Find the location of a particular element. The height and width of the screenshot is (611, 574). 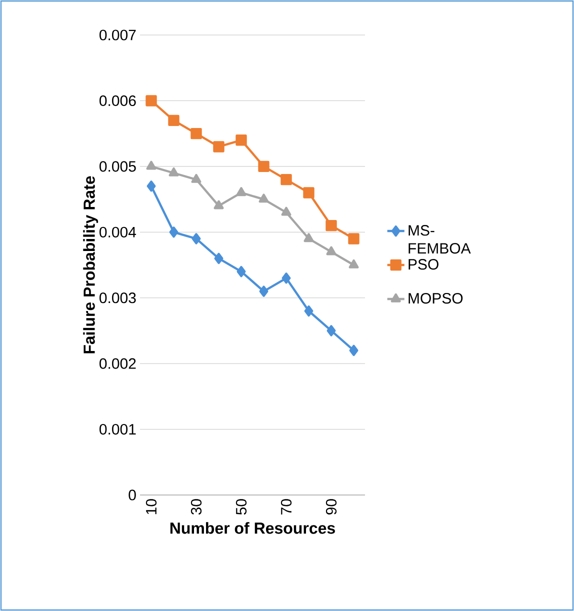

x-tick-label: 30 is located at coordinates (196, 507).